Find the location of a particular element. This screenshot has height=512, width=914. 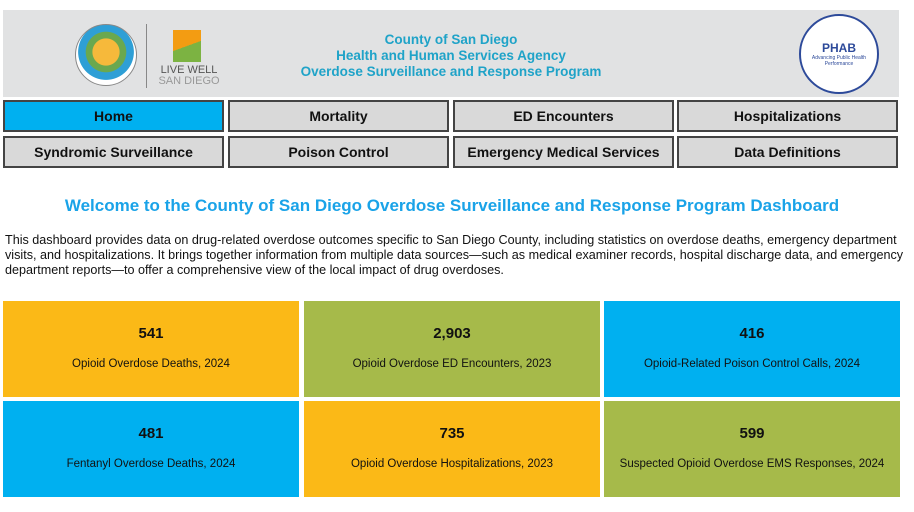

title-line-county: County of San Diego is located at coordinates (451, 39).